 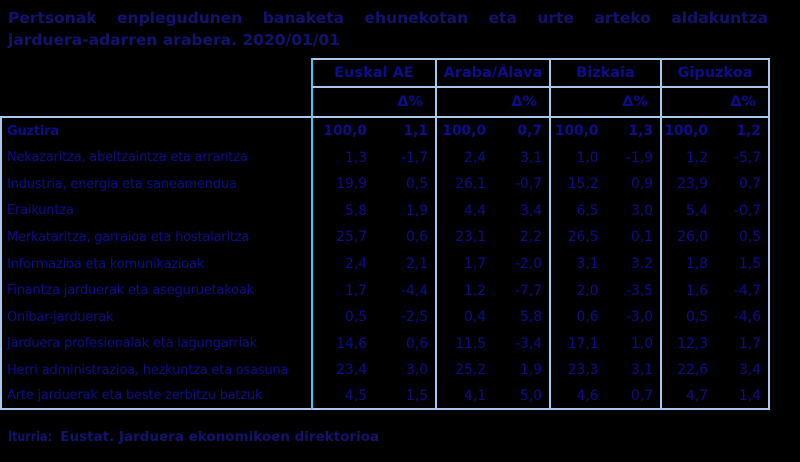 I want to click on value-delta: 2,1, so click(x=417, y=264).